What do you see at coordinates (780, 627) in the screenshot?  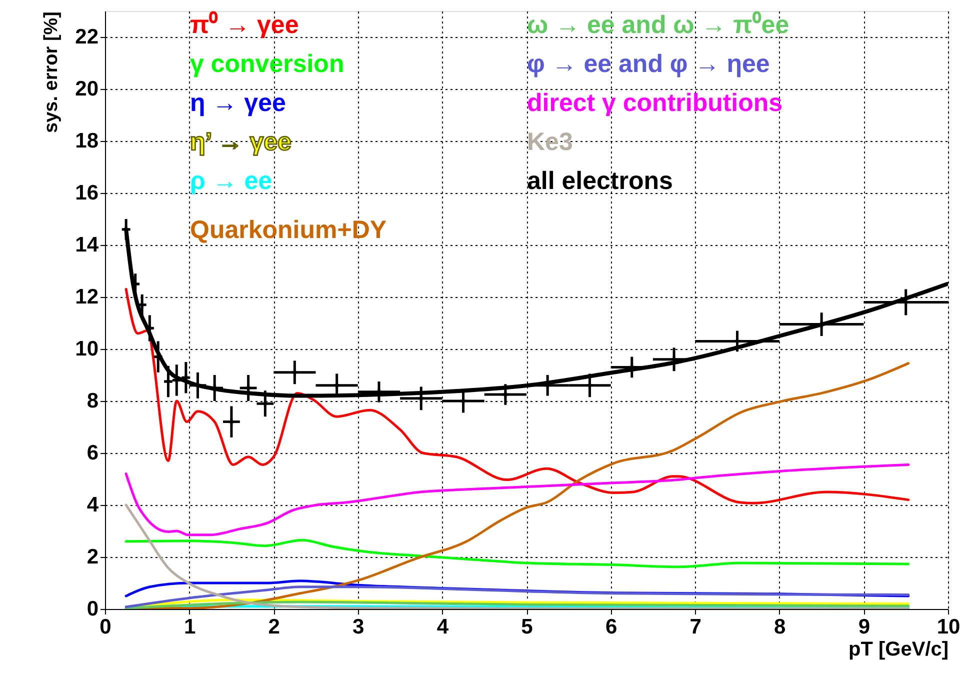 I see `x-tick-label: 8` at bounding box center [780, 627].